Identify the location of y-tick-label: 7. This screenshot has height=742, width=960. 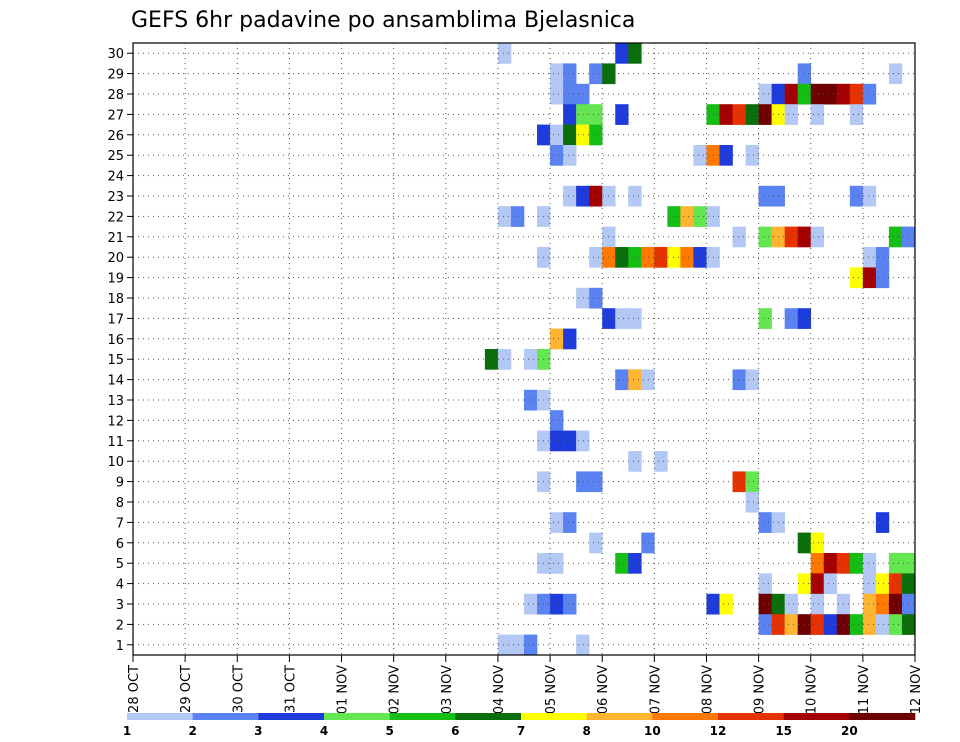
(120, 523).